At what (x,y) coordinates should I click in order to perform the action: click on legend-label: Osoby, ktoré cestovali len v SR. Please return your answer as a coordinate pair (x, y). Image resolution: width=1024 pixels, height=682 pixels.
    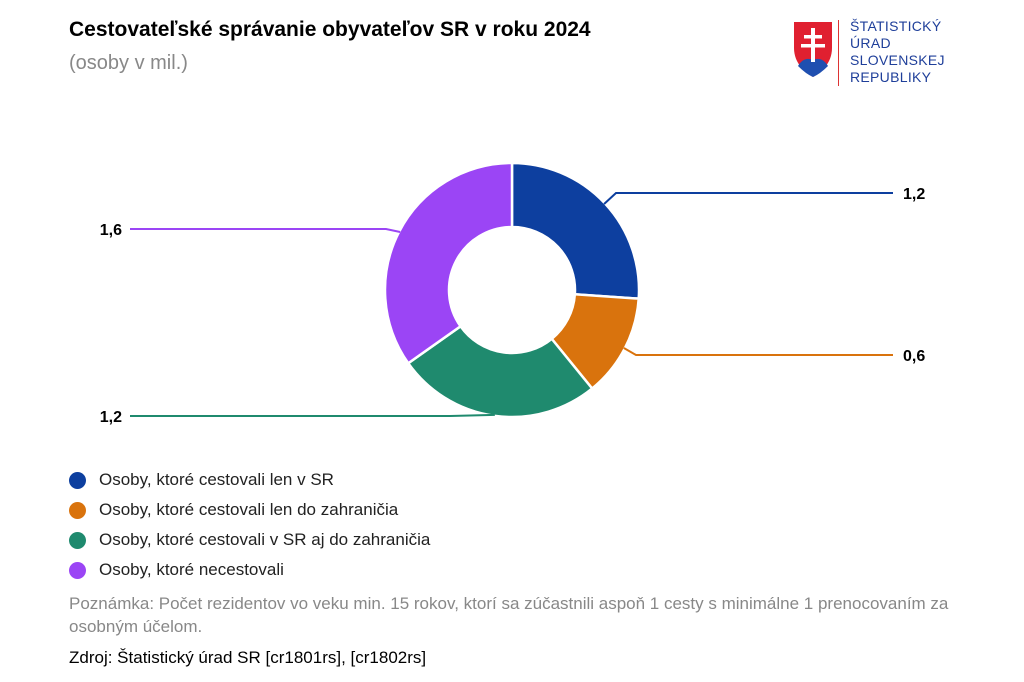
    Looking at the image, I should click on (216, 479).